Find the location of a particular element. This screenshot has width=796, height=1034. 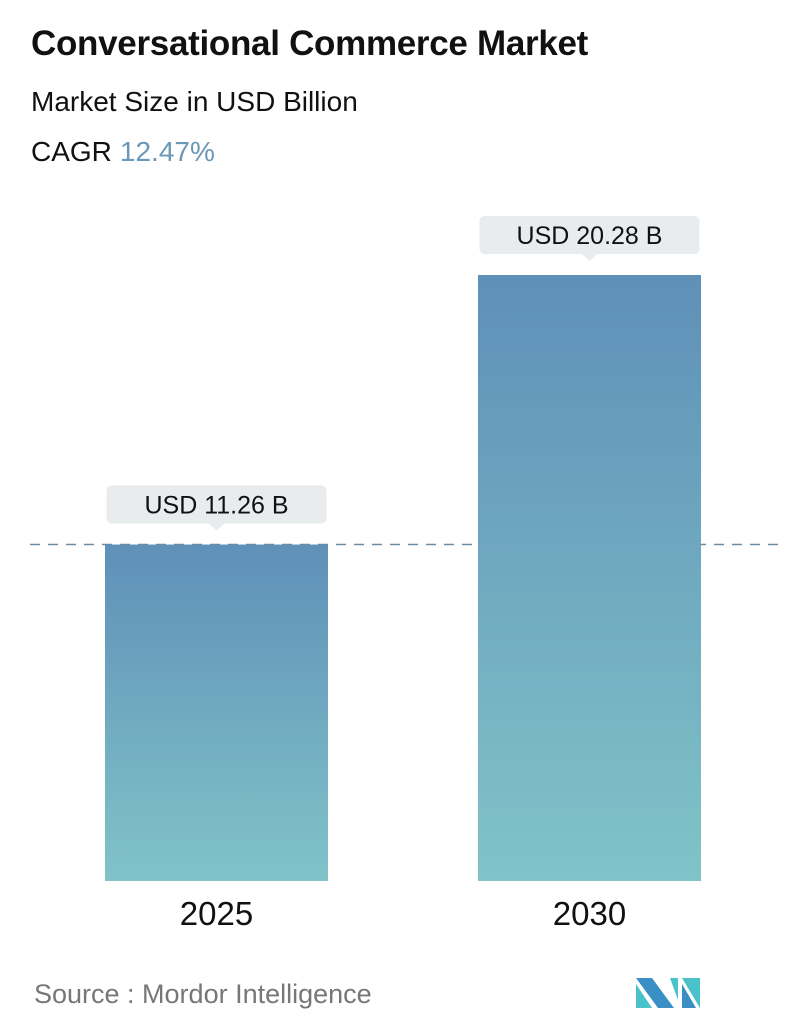

cagr: CAGR 12.47% is located at coordinates (123, 152).